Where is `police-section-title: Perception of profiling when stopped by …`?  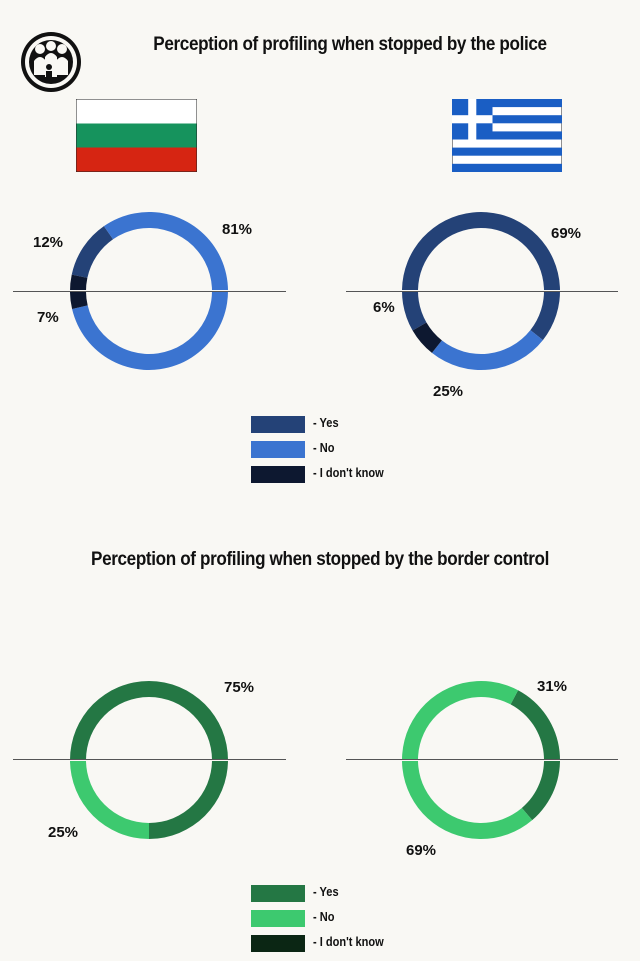
police-section-title: Perception of profiling when stopped by … is located at coordinates (350, 44).